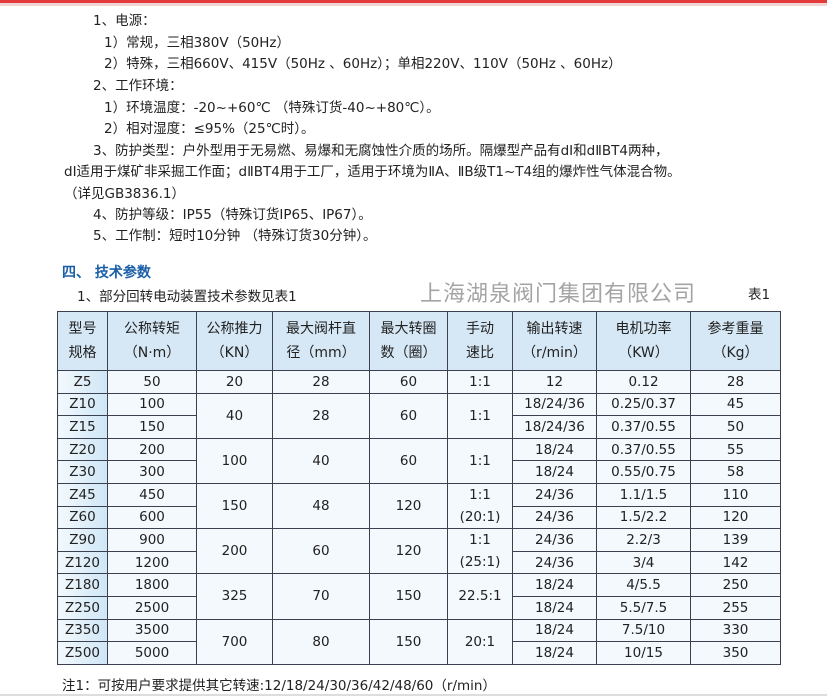 The height and width of the screenshot is (699, 827). Describe the element at coordinates (643, 494) in the screenshot. I see `cell-power: 1.1/1.5` at that location.